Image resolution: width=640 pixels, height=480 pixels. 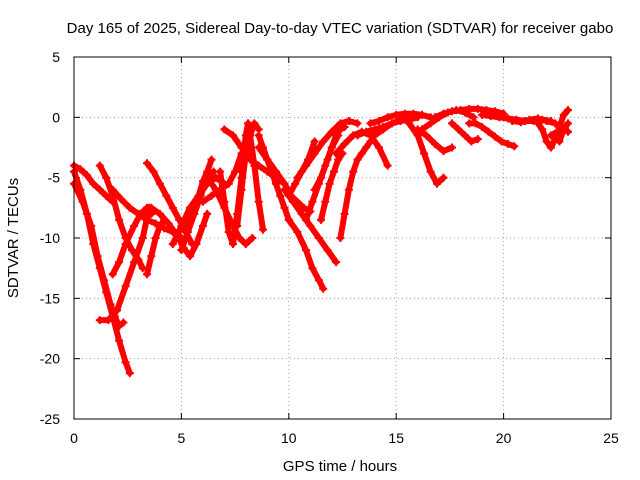 I want to click on x-tick-label: 25, so click(x=611, y=438).